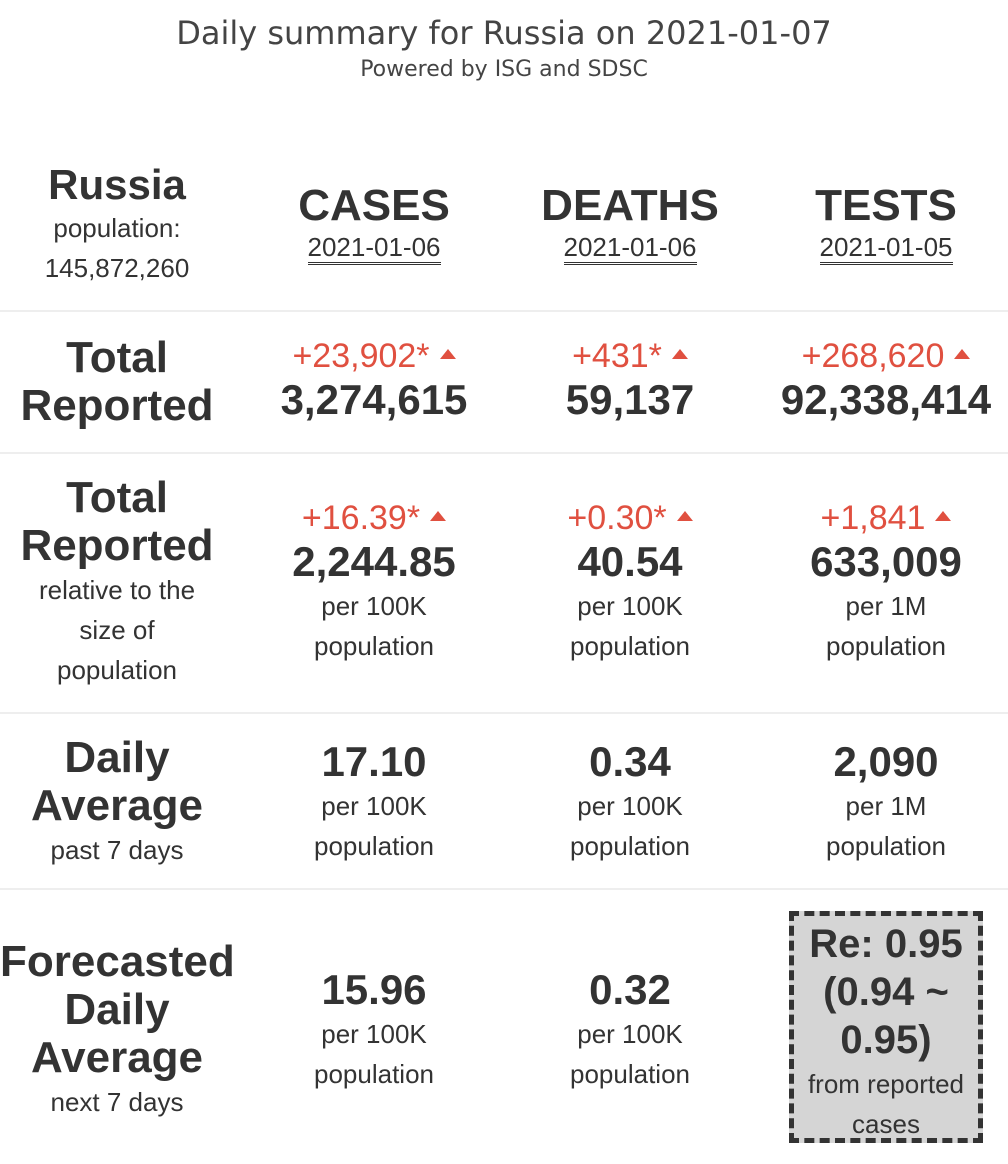 The height and width of the screenshot is (1164, 1008). I want to click on relative-value: 633,009, so click(886, 561).